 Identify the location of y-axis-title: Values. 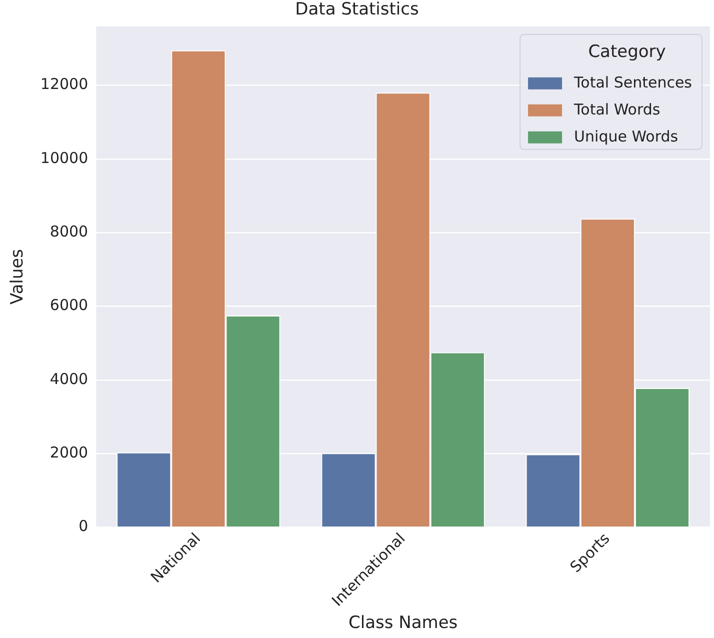
(18, 276).